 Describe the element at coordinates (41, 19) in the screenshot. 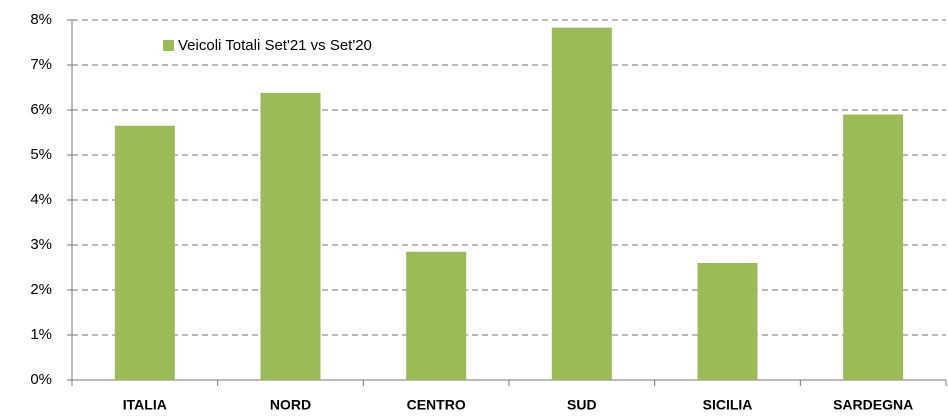

I see `y-tick-label: 8%` at that location.